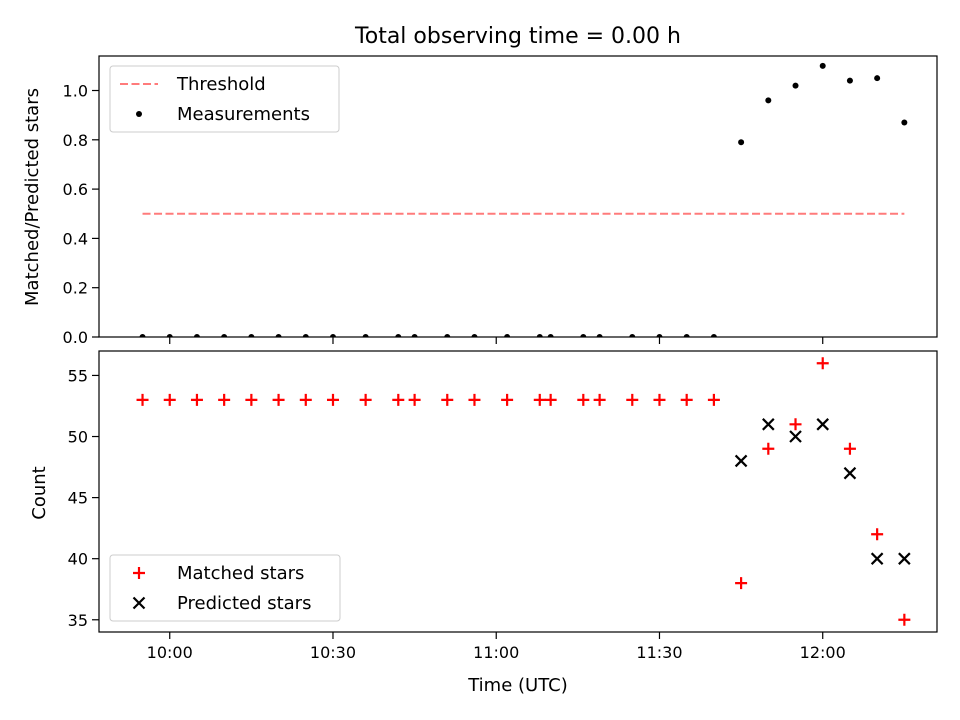 This screenshot has width=960, height=720. I want to click on x-tick-label: 11:00, so click(496, 652).